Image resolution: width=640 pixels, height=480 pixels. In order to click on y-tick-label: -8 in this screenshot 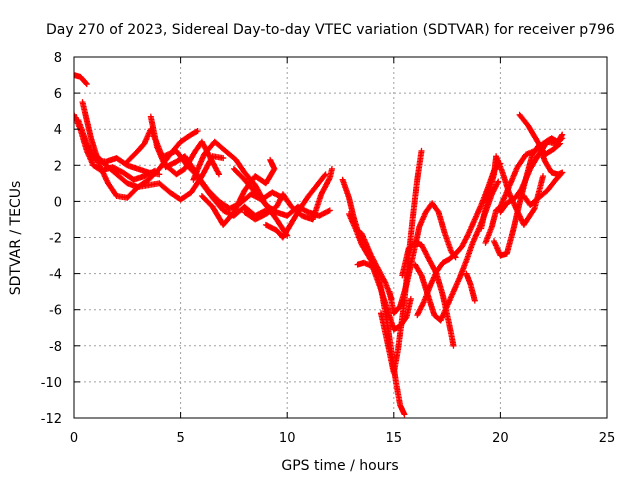, I will do `click(55, 347)`.